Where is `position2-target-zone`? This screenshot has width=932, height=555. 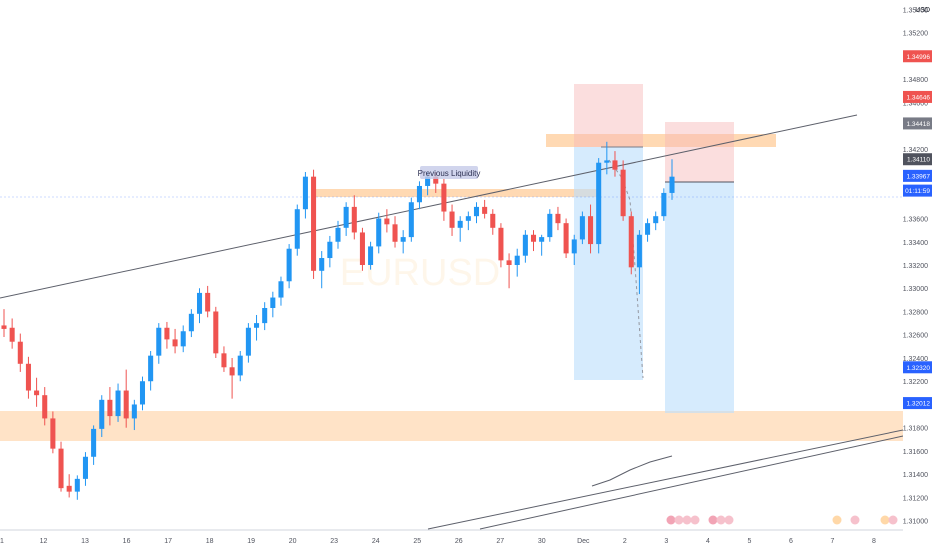 position2-target-zone is located at coordinates (699, 297).